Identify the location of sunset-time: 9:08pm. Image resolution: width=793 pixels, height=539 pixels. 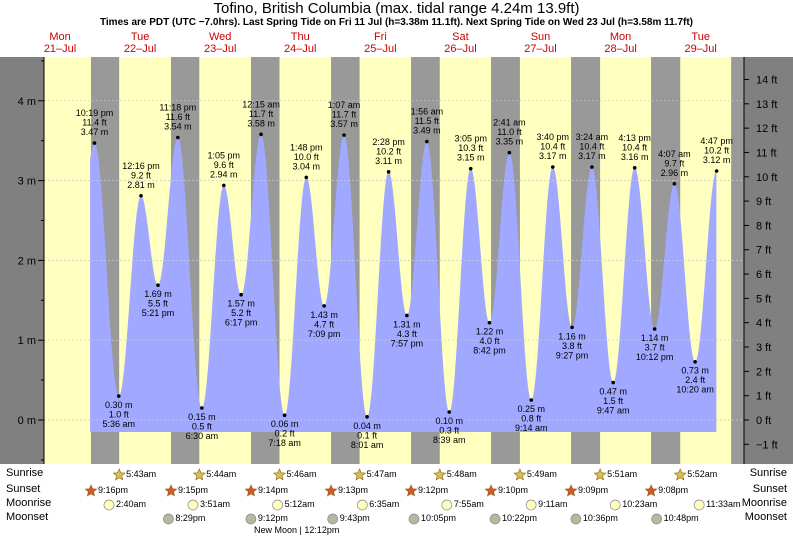
(673, 490).